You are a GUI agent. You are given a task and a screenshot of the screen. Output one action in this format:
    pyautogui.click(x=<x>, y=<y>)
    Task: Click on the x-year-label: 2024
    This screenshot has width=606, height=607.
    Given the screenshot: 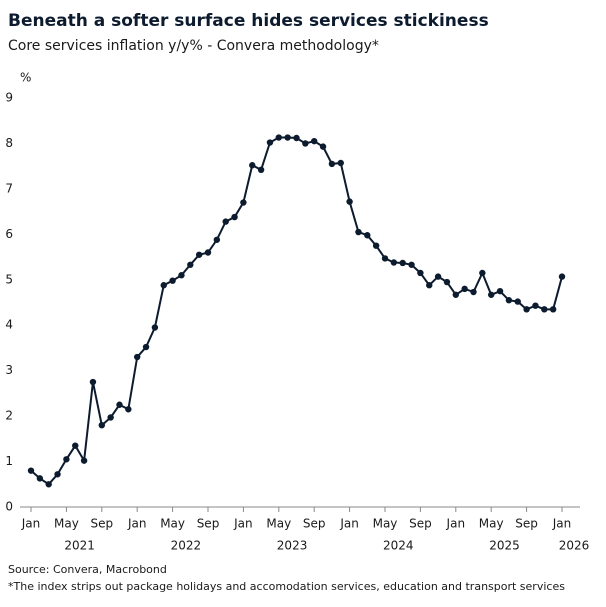 What is the action you would take?
    pyautogui.click(x=398, y=546)
    